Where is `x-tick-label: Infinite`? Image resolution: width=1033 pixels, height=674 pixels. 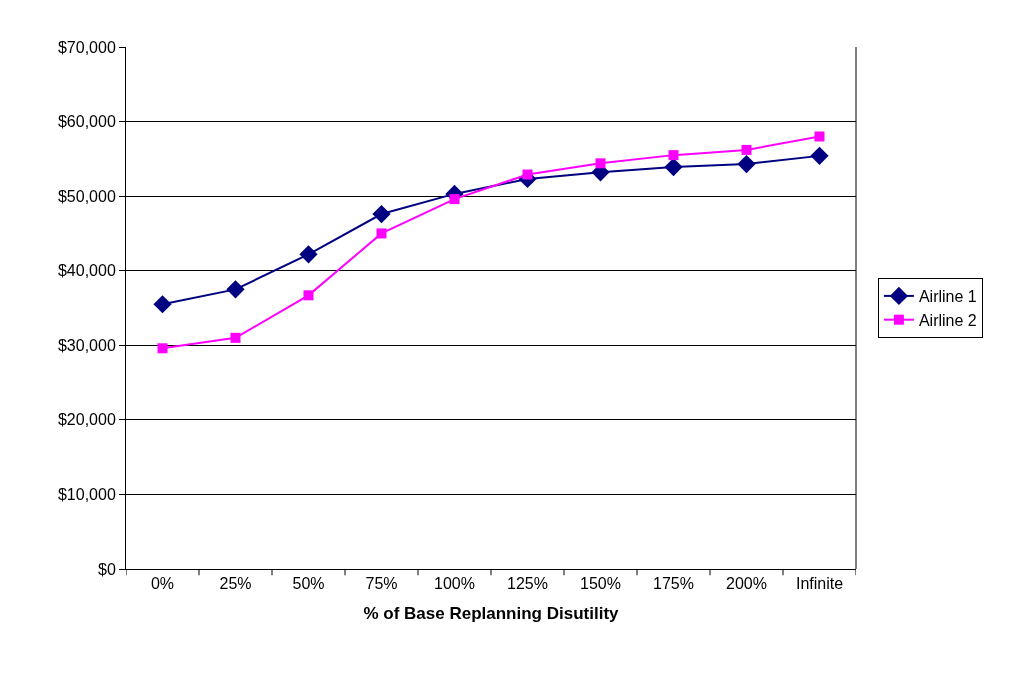 x-tick-label: Infinite is located at coordinates (819, 584).